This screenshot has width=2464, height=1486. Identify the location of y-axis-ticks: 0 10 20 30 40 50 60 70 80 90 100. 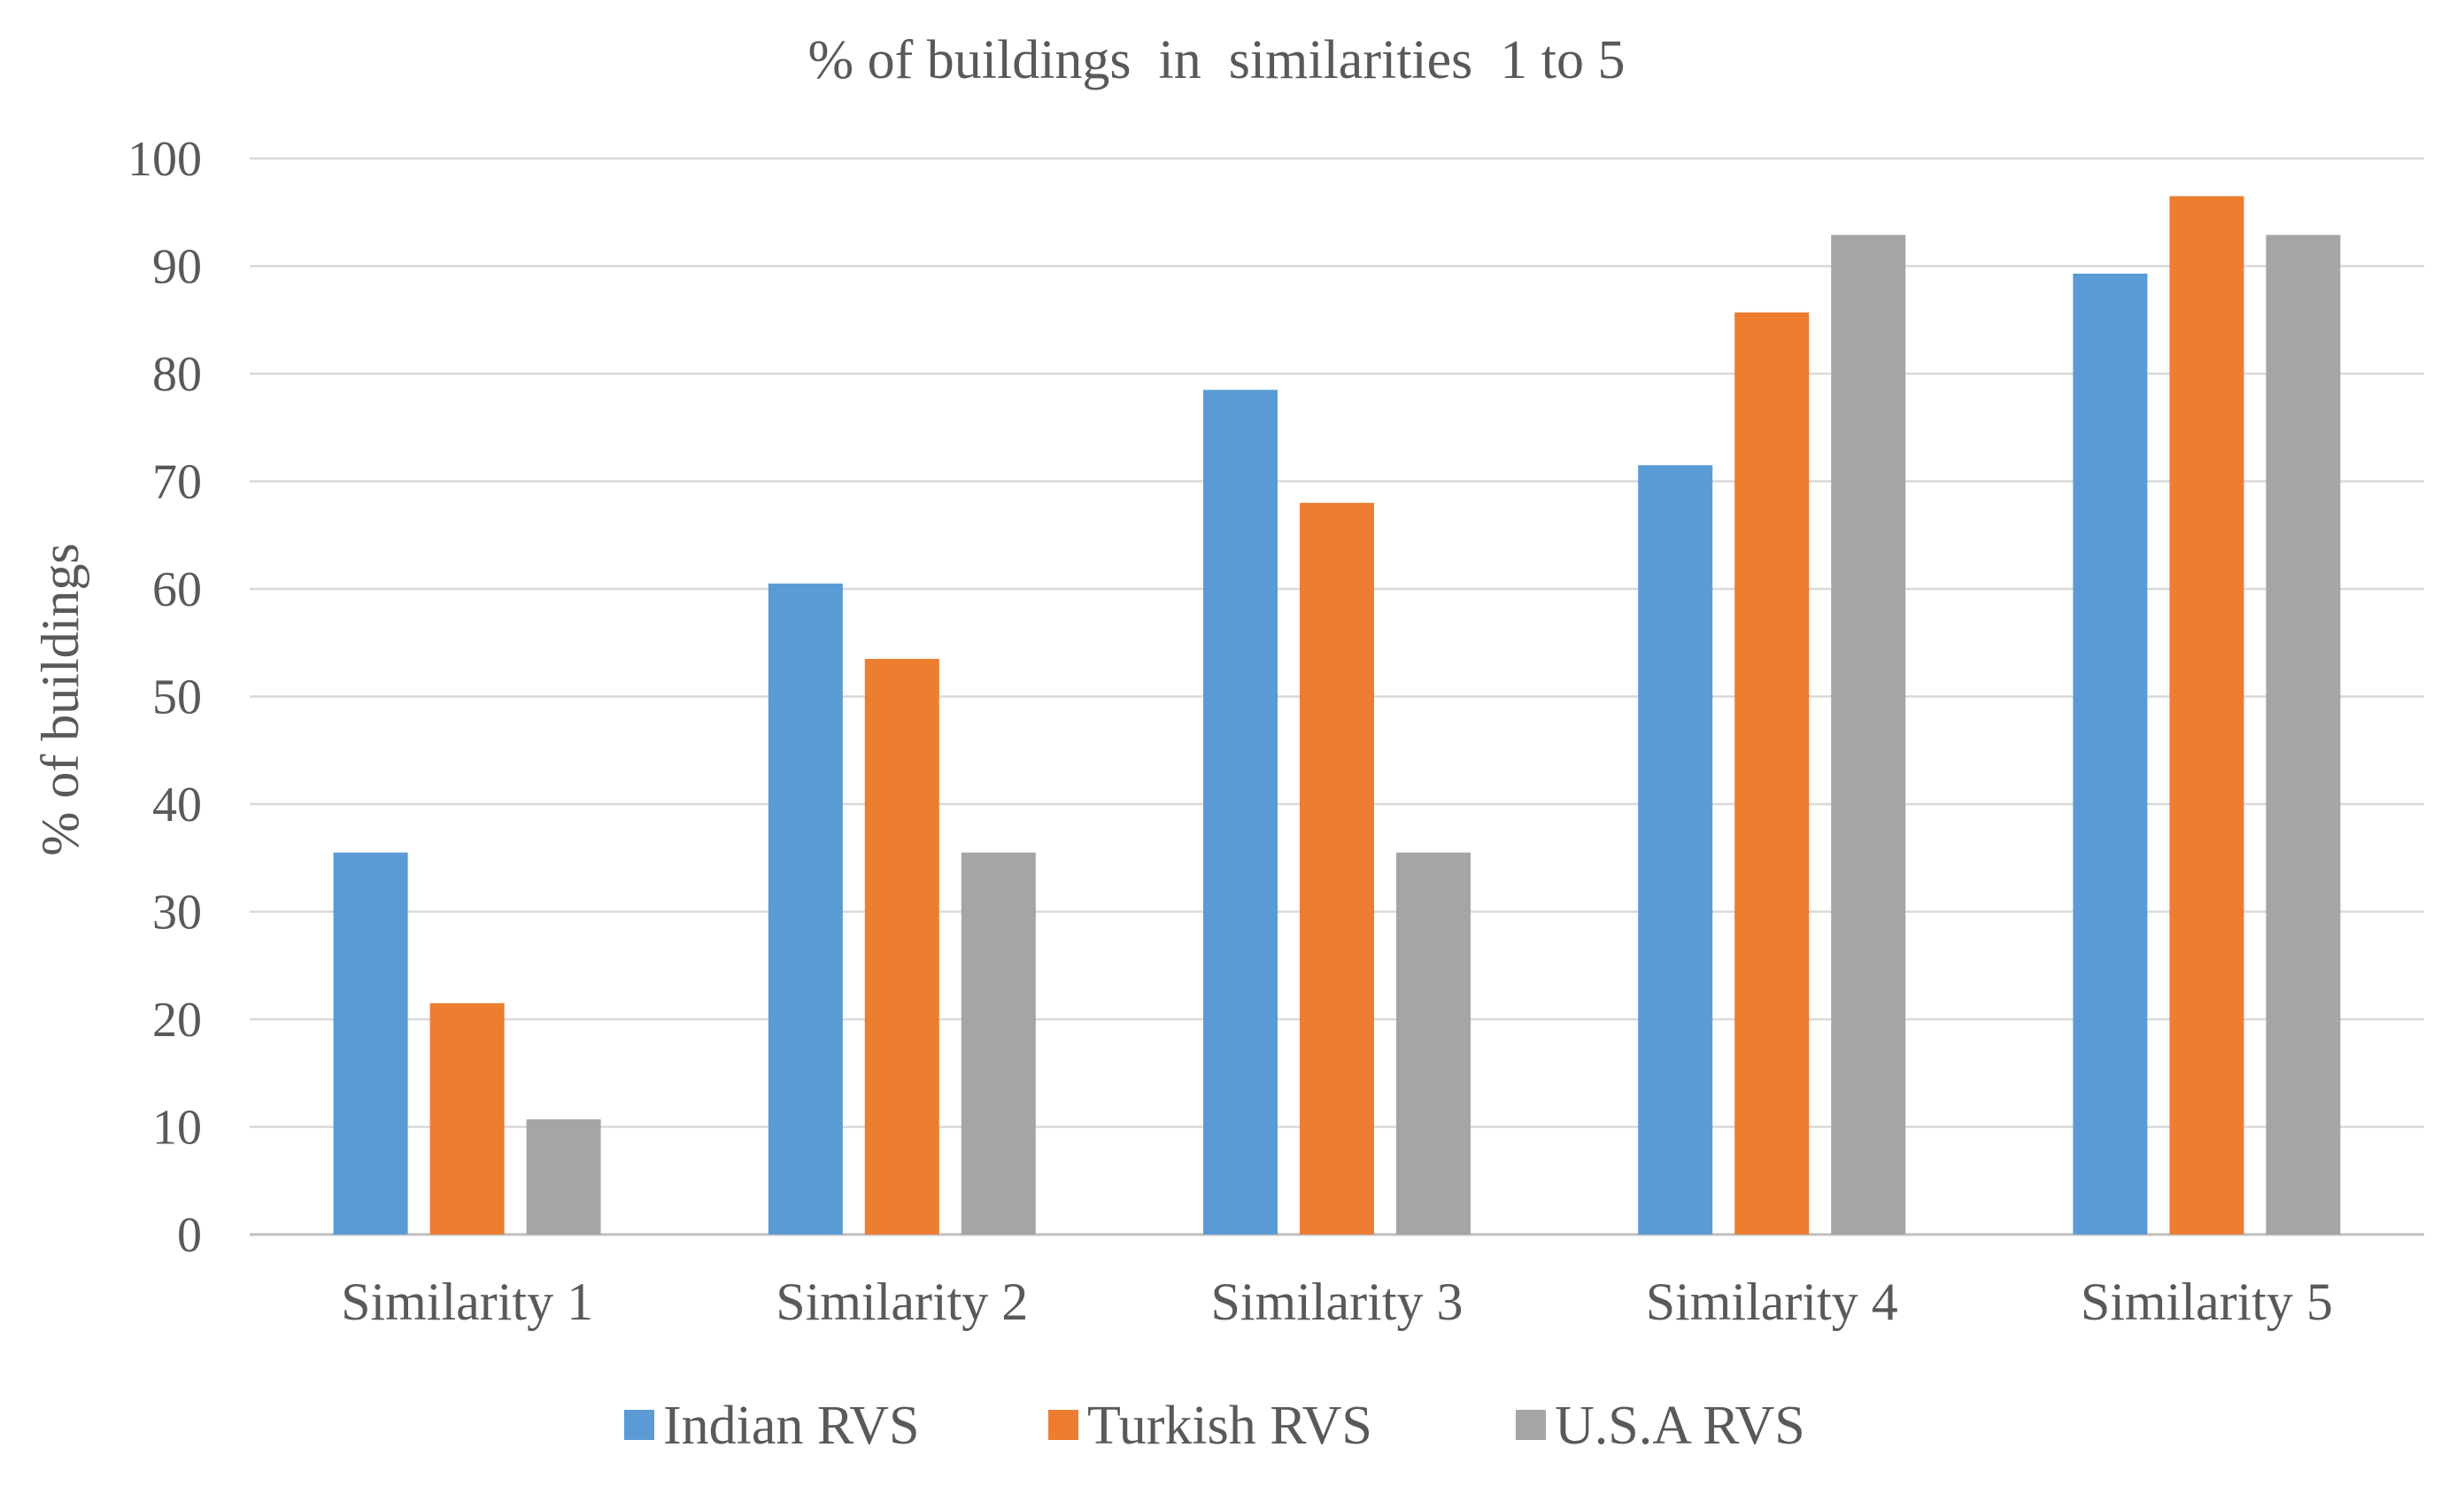
(165, 697).